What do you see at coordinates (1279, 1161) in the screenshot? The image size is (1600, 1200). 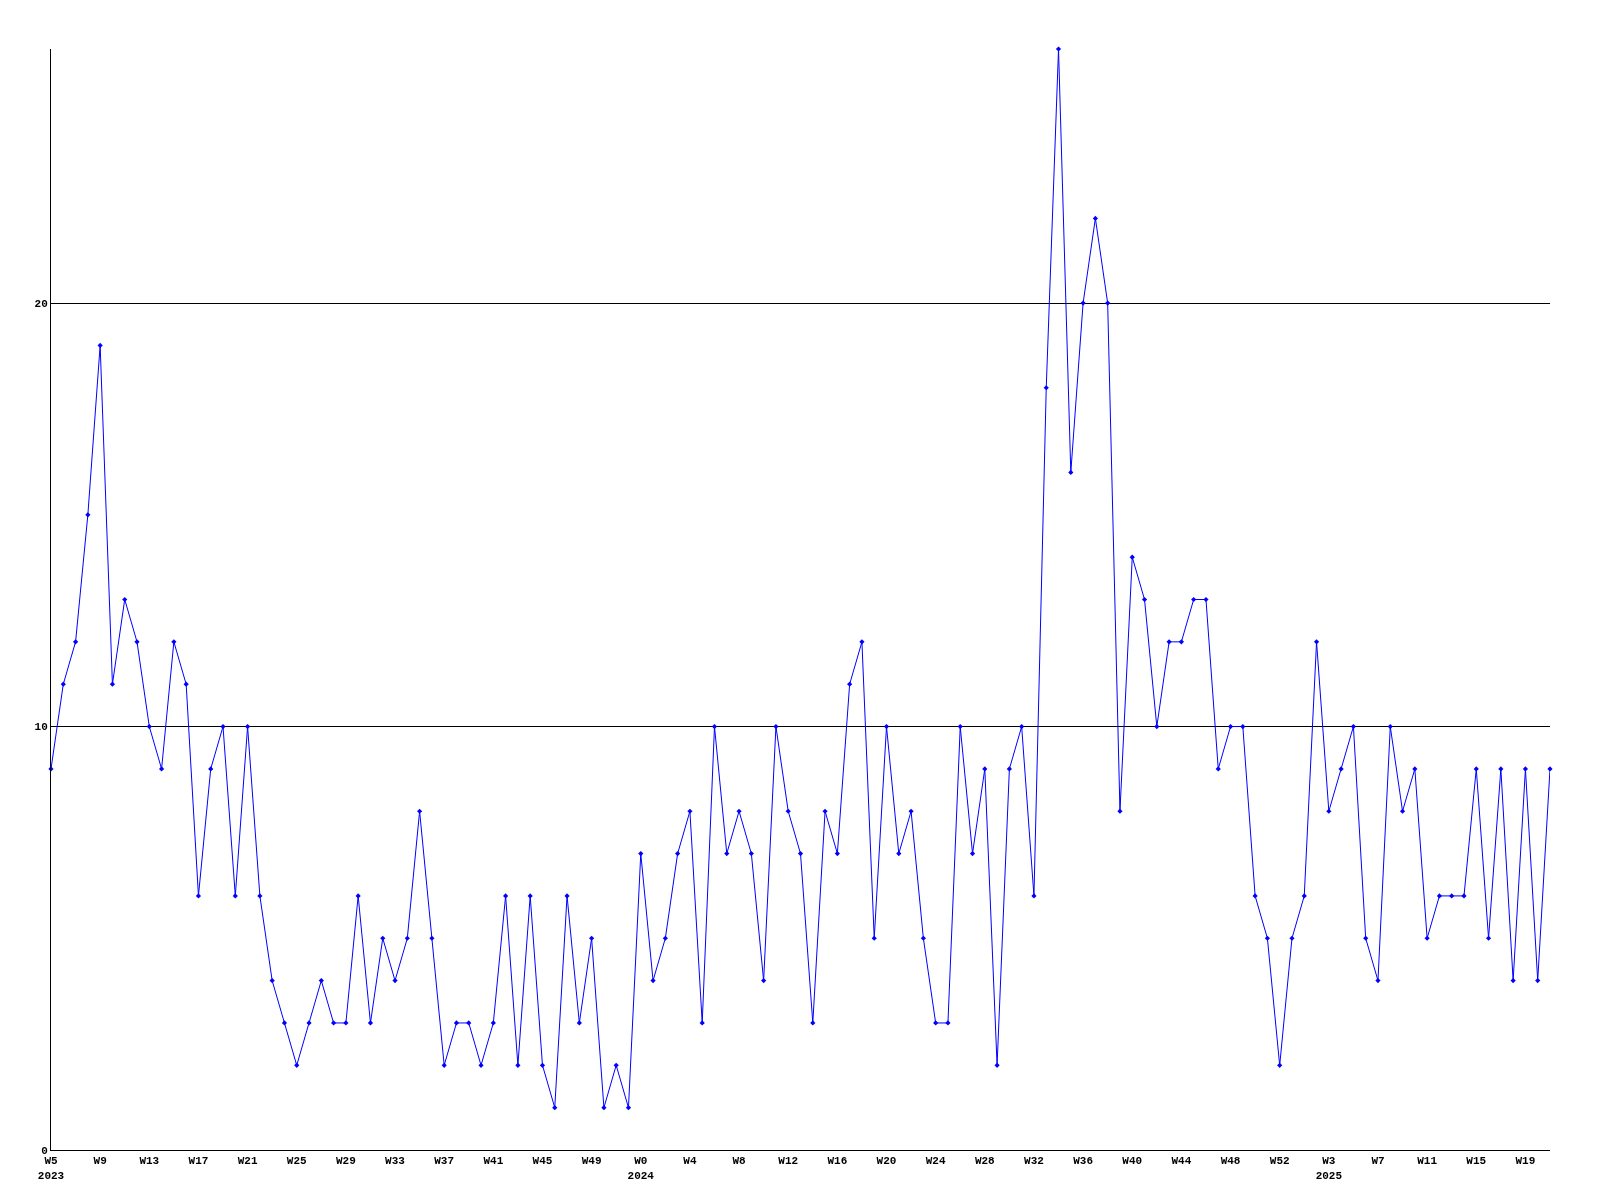 I see `x-tick-label: W52` at bounding box center [1279, 1161].